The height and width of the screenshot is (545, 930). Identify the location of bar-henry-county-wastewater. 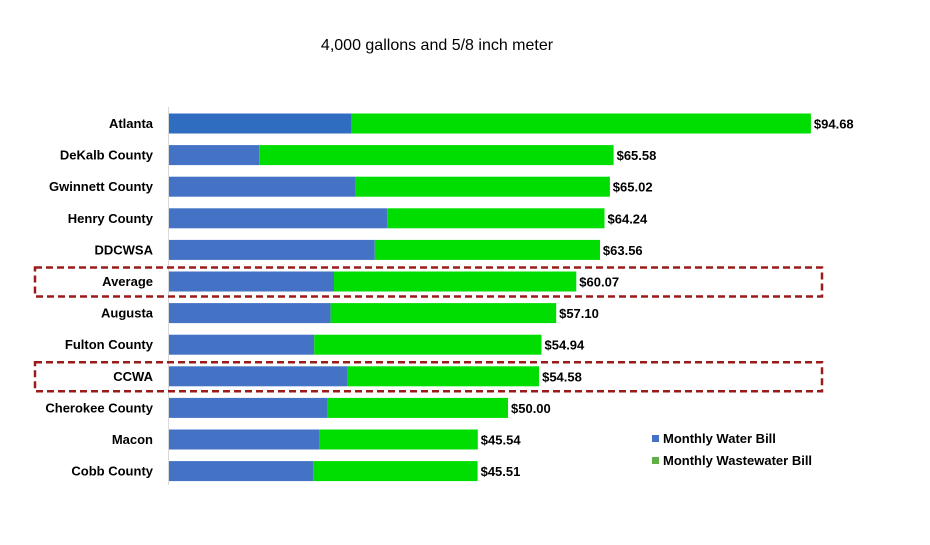
(496, 218).